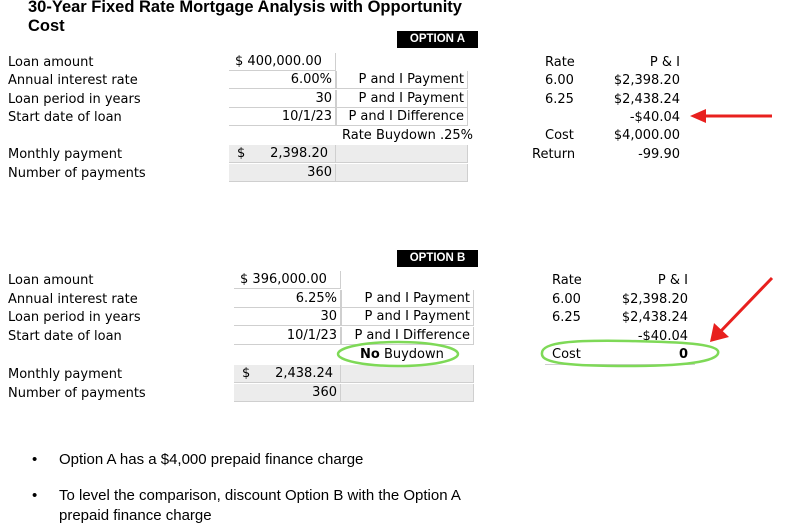  What do you see at coordinates (437, 258) in the screenshot?
I see `option-b-tag: OPTION B` at bounding box center [437, 258].